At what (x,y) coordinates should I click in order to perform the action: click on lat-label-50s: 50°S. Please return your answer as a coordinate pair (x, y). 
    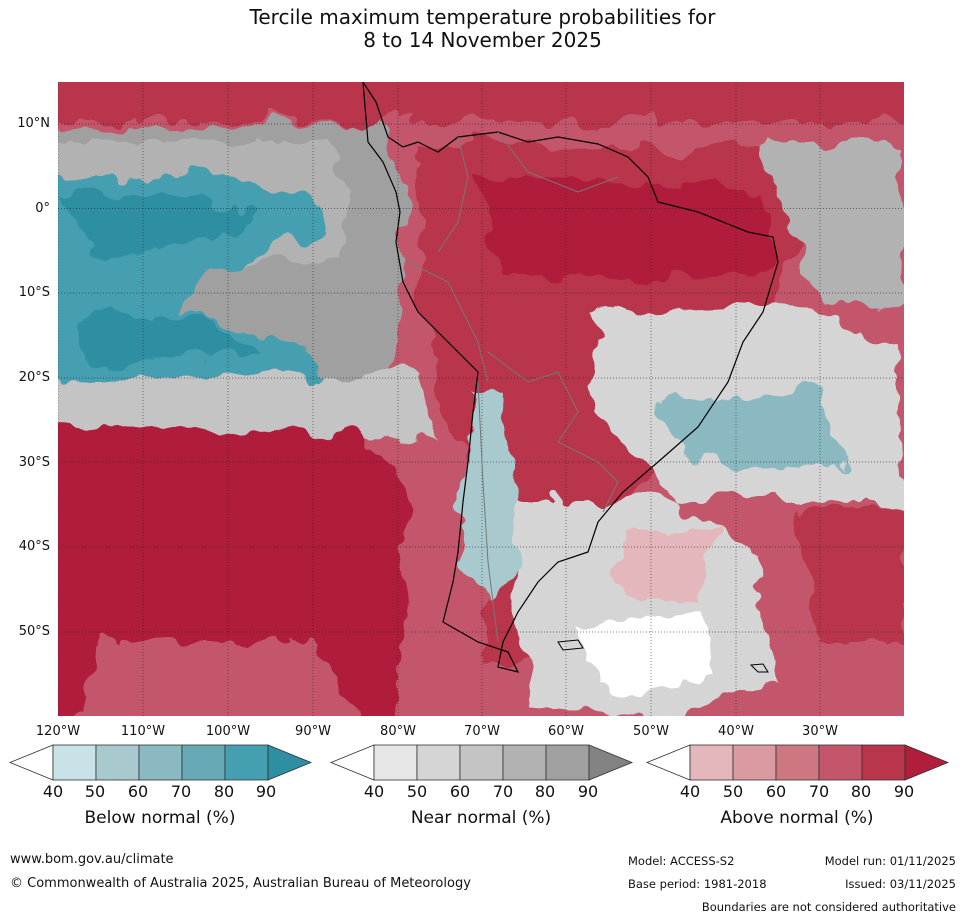
    Looking at the image, I should click on (34, 631).